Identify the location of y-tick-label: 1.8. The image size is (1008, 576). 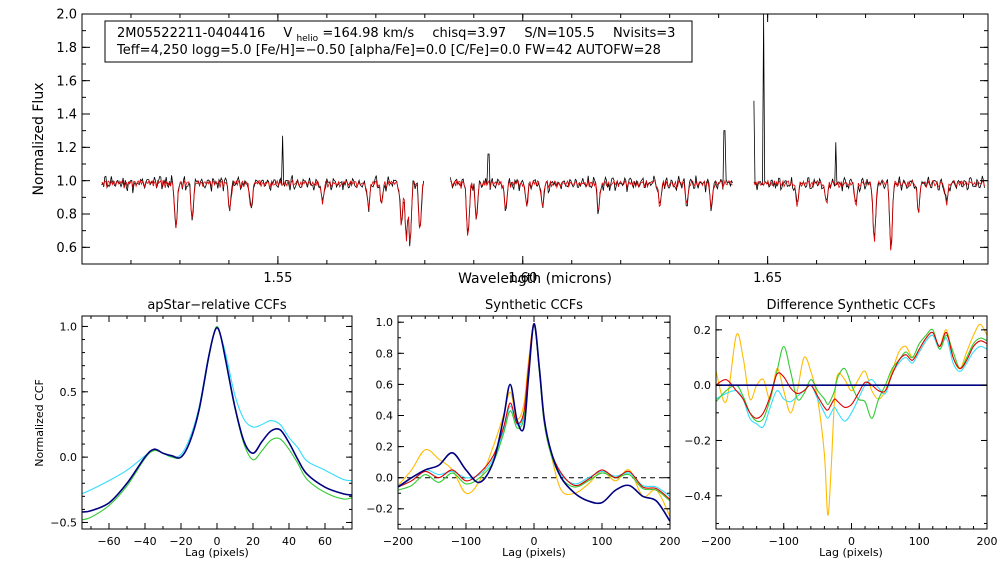
(66, 48).